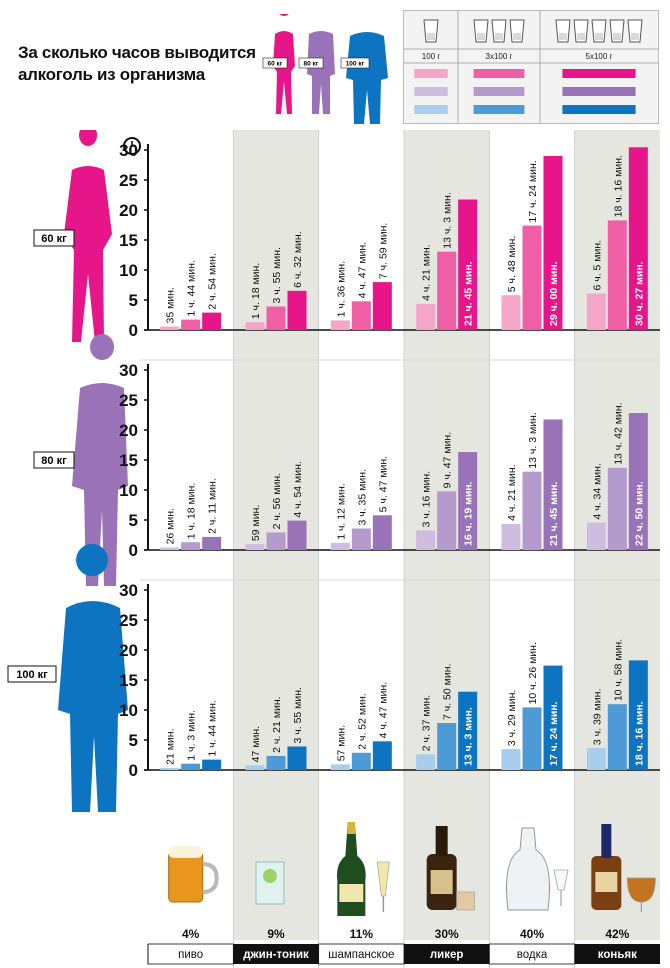  I want to click on weight-tag-label: 100 кг, so click(32, 675).